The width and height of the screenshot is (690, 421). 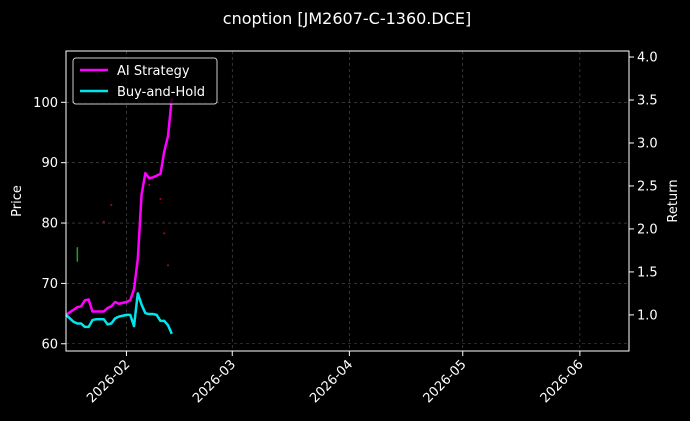 I want to click on y-tick-label-right: 4.0, so click(x=647, y=58).